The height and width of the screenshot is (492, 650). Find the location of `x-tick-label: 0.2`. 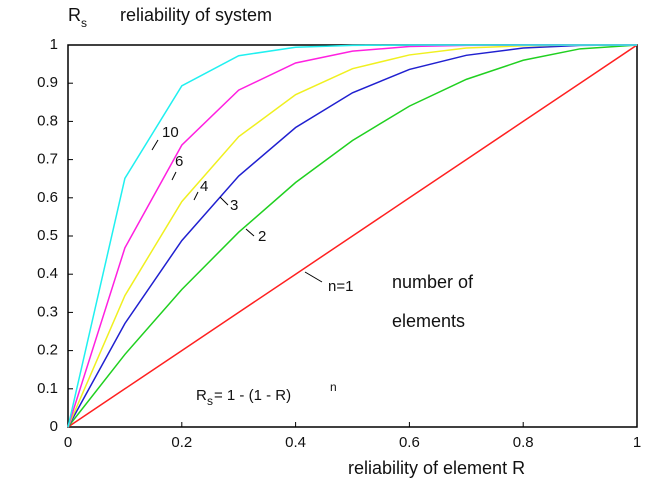

x-tick-label: 0.2 is located at coordinates (181, 442).